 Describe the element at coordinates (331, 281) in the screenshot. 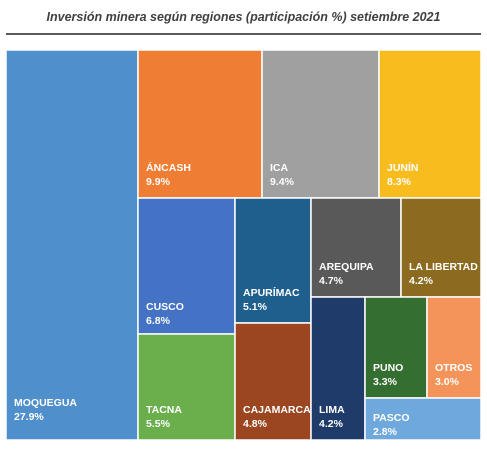

I see `tile-value-arequipa: 4.7%` at that location.